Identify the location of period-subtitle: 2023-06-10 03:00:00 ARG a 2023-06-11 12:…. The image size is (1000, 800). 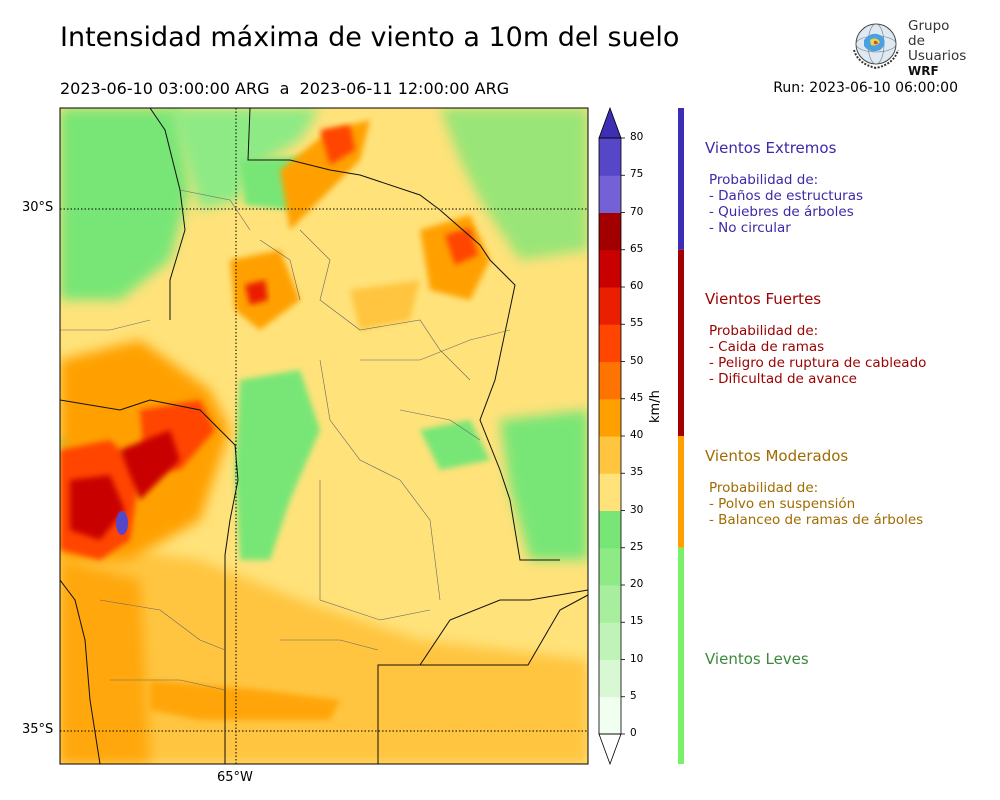
(285, 88).